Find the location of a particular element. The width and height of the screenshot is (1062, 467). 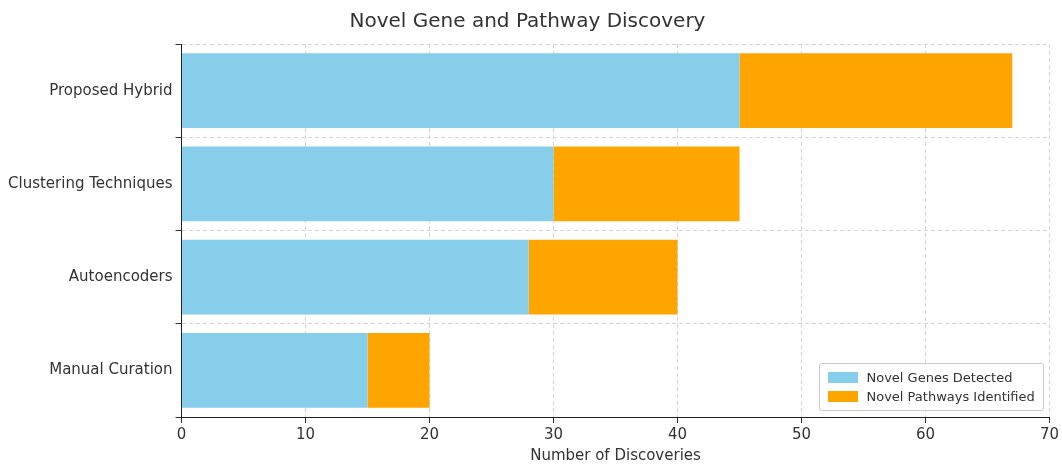

y-tick-label: Manual Curation is located at coordinates (111, 369).